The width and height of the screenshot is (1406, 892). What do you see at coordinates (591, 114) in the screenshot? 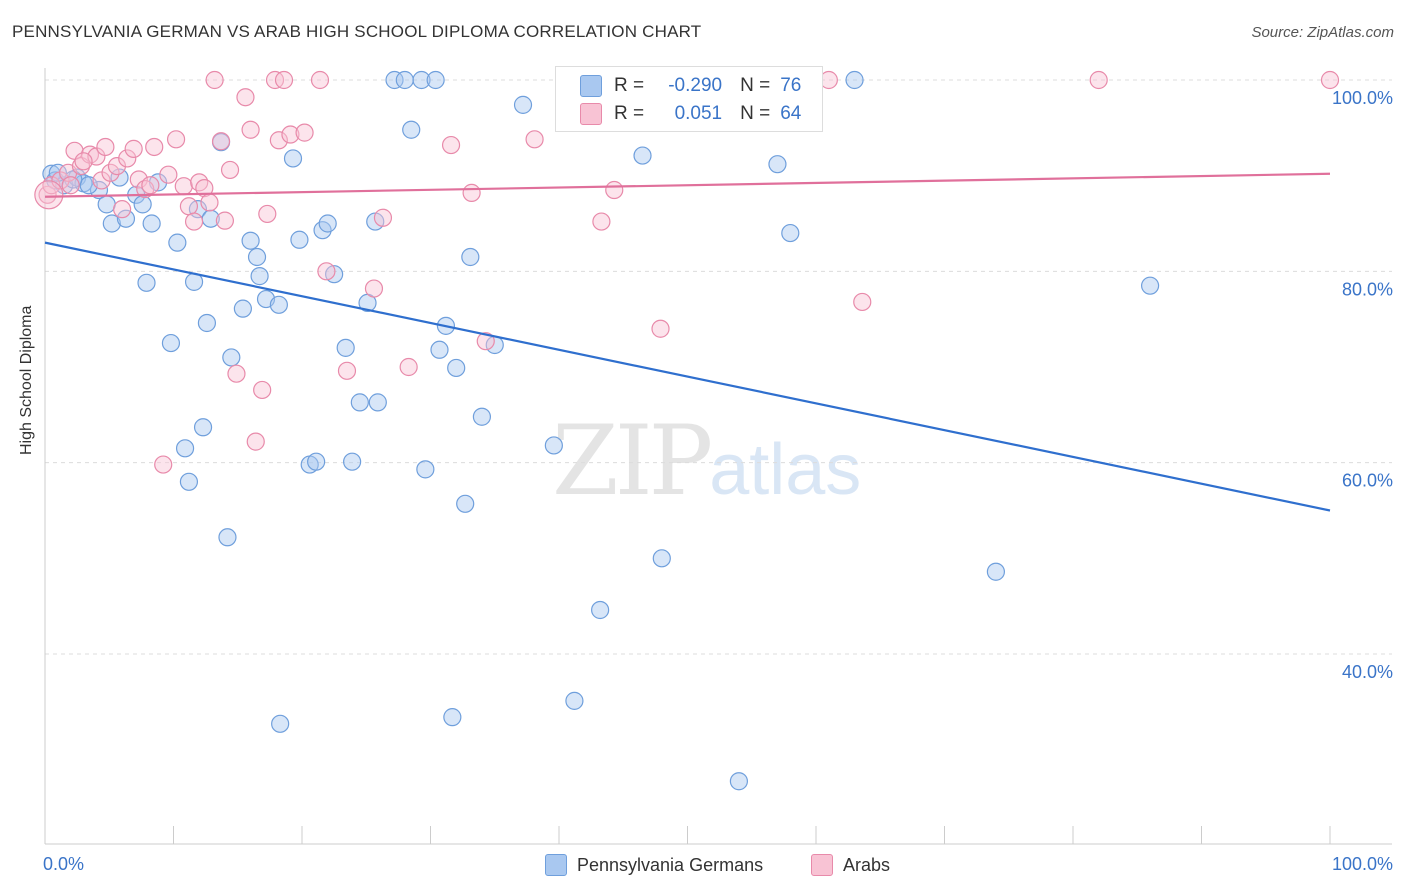
I see `stats-swatch-arabs` at bounding box center [591, 114].